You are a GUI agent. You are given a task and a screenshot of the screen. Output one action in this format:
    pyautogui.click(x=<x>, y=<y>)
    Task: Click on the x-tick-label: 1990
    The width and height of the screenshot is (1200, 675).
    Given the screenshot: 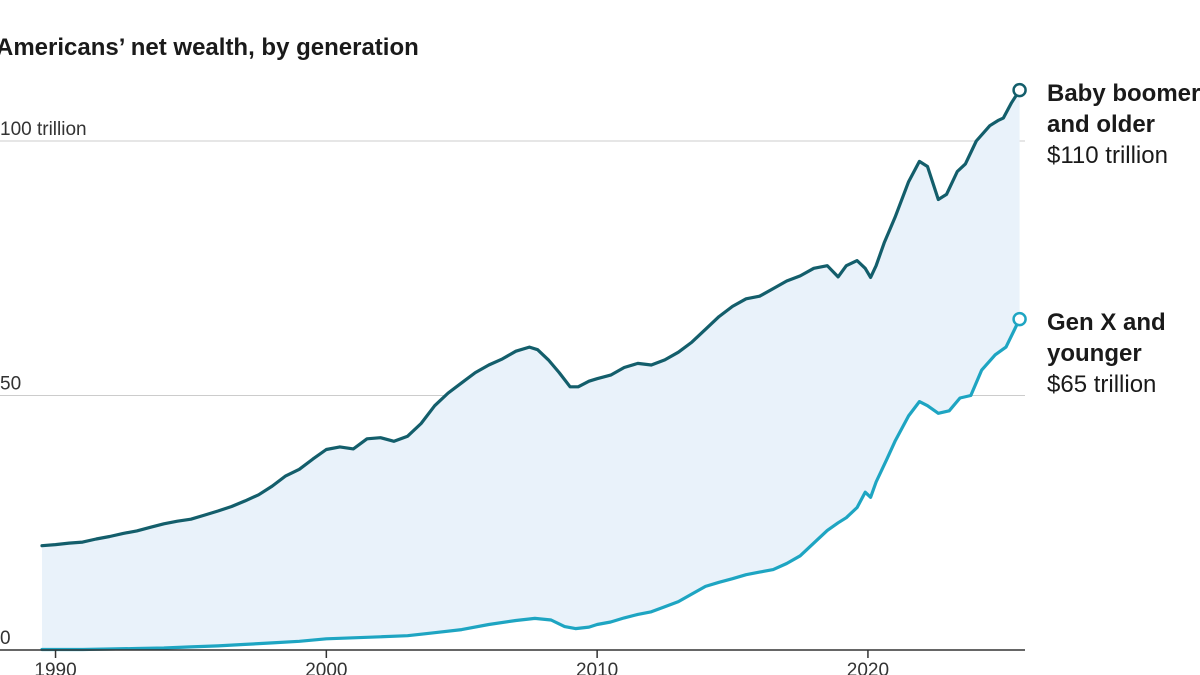 What is the action you would take?
    pyautogui.click(x=55, y=667)
    